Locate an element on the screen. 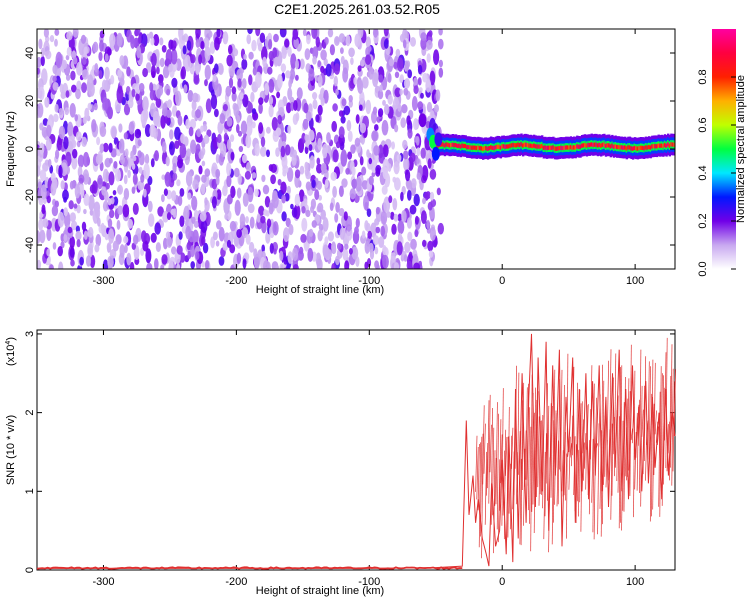  snr-scale-base: (x10 is located at coordinates (11, 355).